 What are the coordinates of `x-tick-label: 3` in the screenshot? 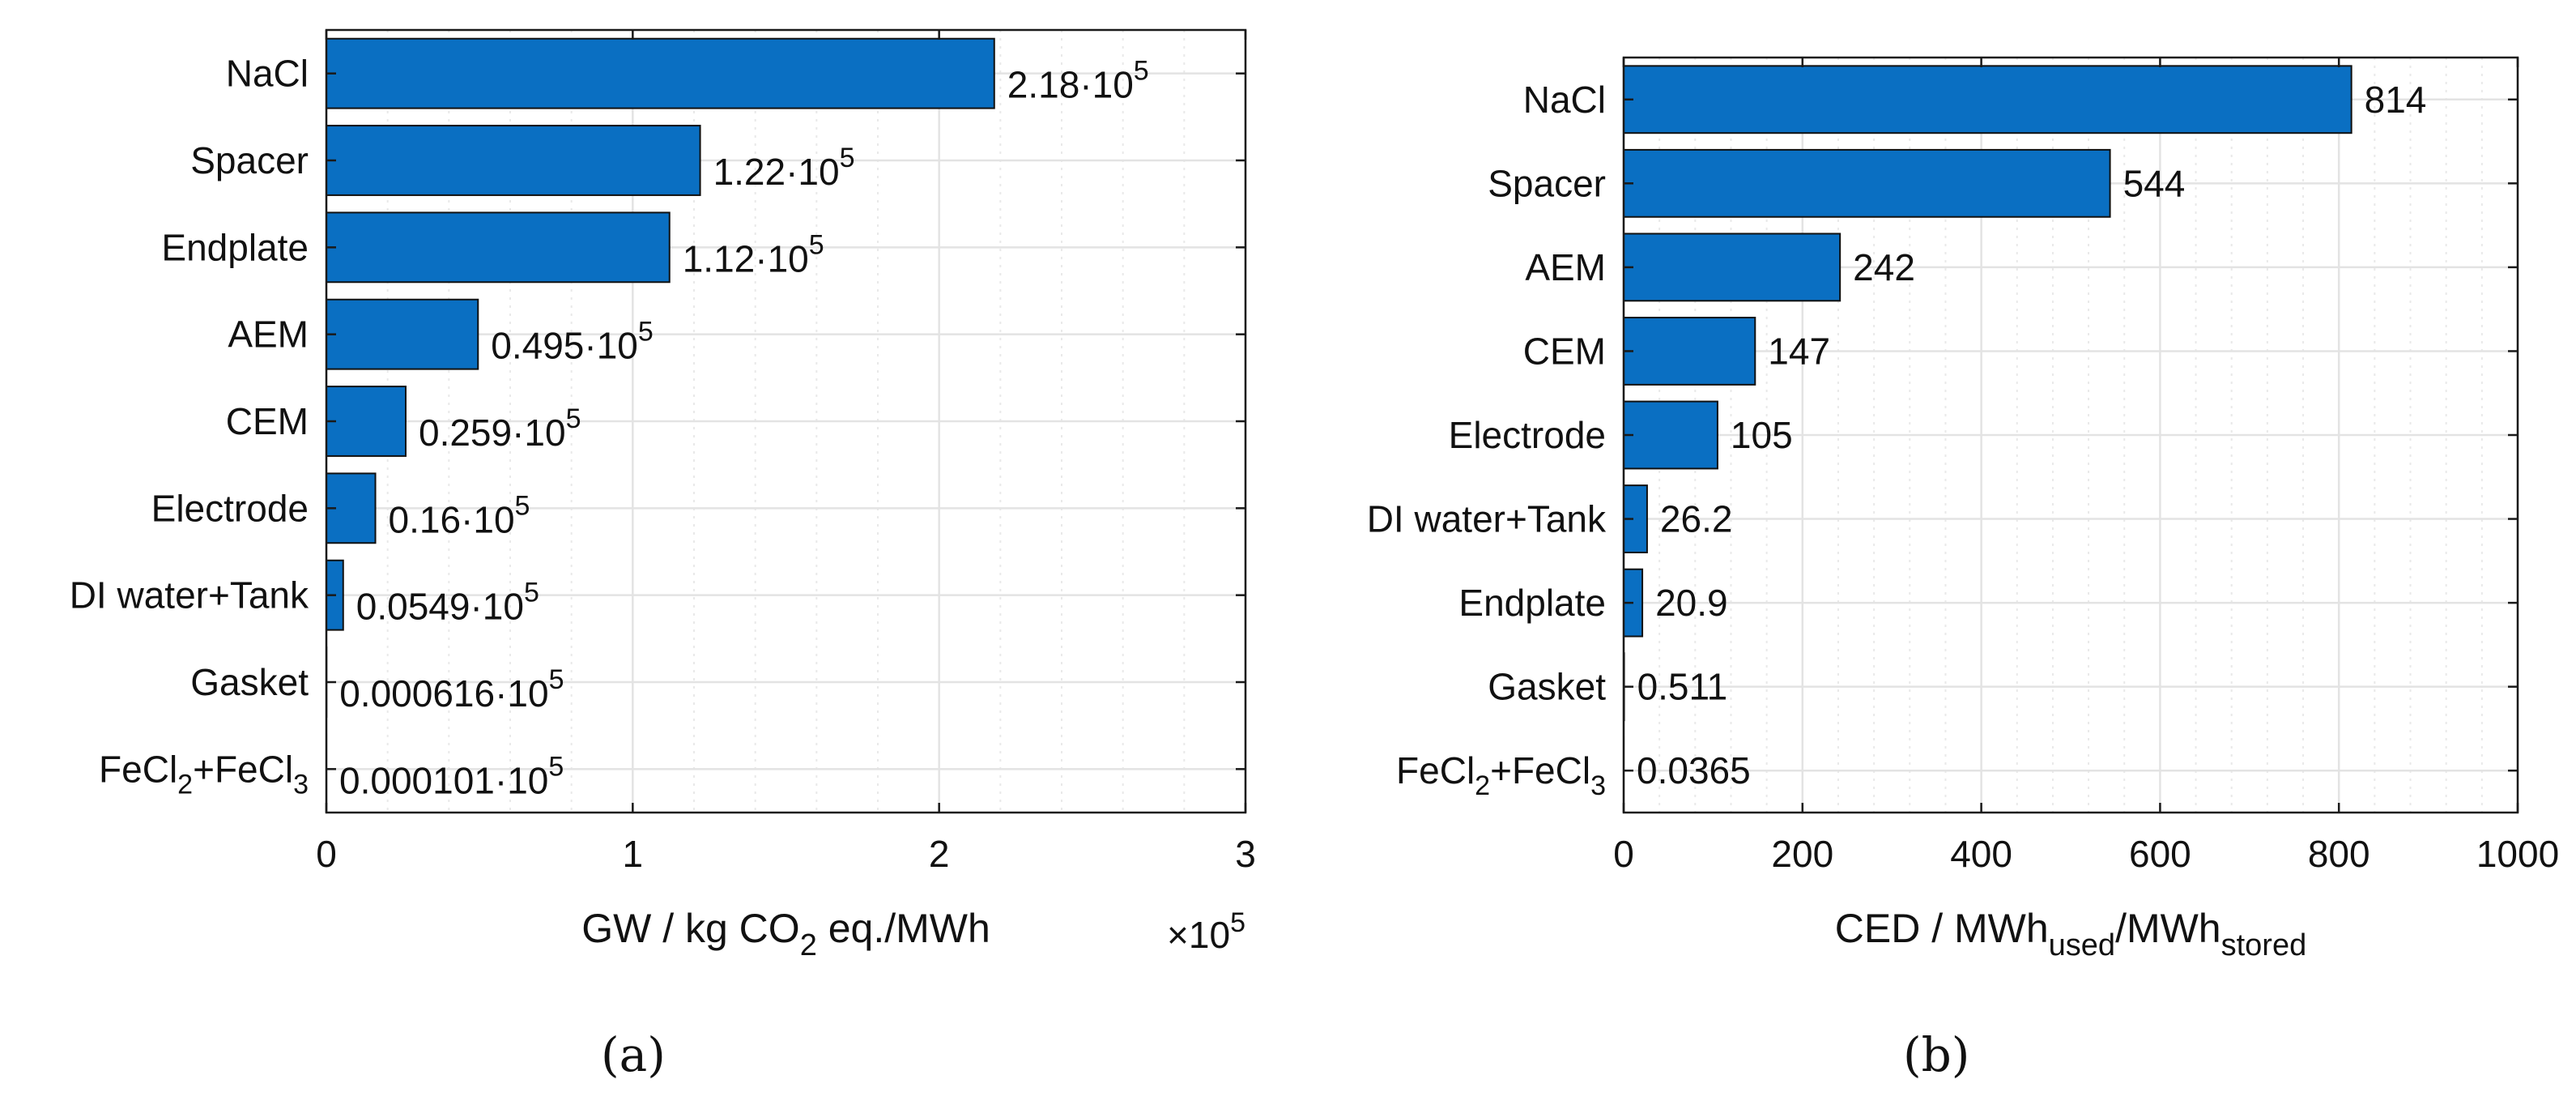 It's located at (1245, 854).